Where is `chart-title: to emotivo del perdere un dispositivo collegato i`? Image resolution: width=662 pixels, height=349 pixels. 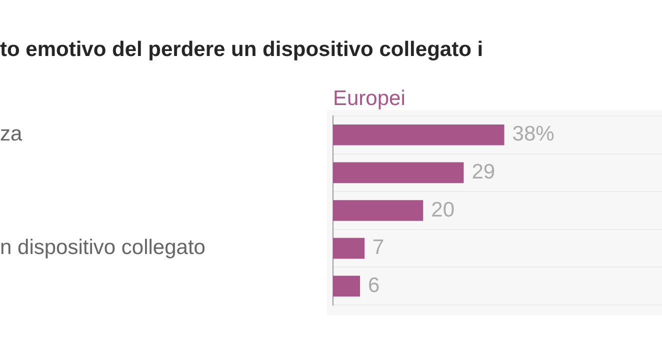
chart-title: to emotivo del perdere un dispositivo collegato i is located at coordinates (242, 49).